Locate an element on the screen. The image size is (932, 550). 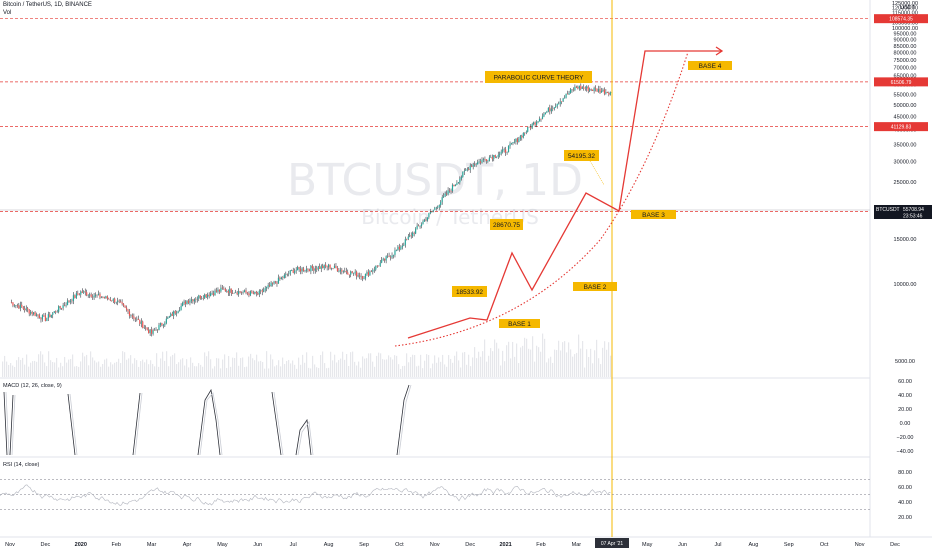
current-date-tag: 07 Apr '21 is located at coordinates (612, 543).